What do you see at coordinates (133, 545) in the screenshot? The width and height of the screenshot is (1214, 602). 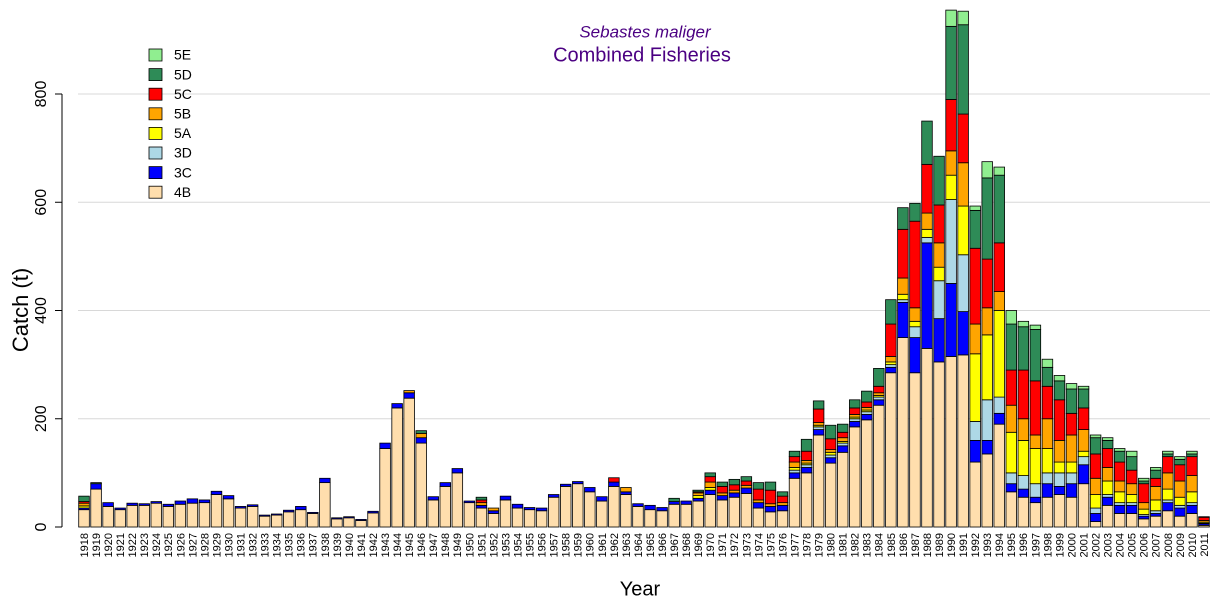 I see `x-tick-label: 1922` at bounding box center [133, 545].